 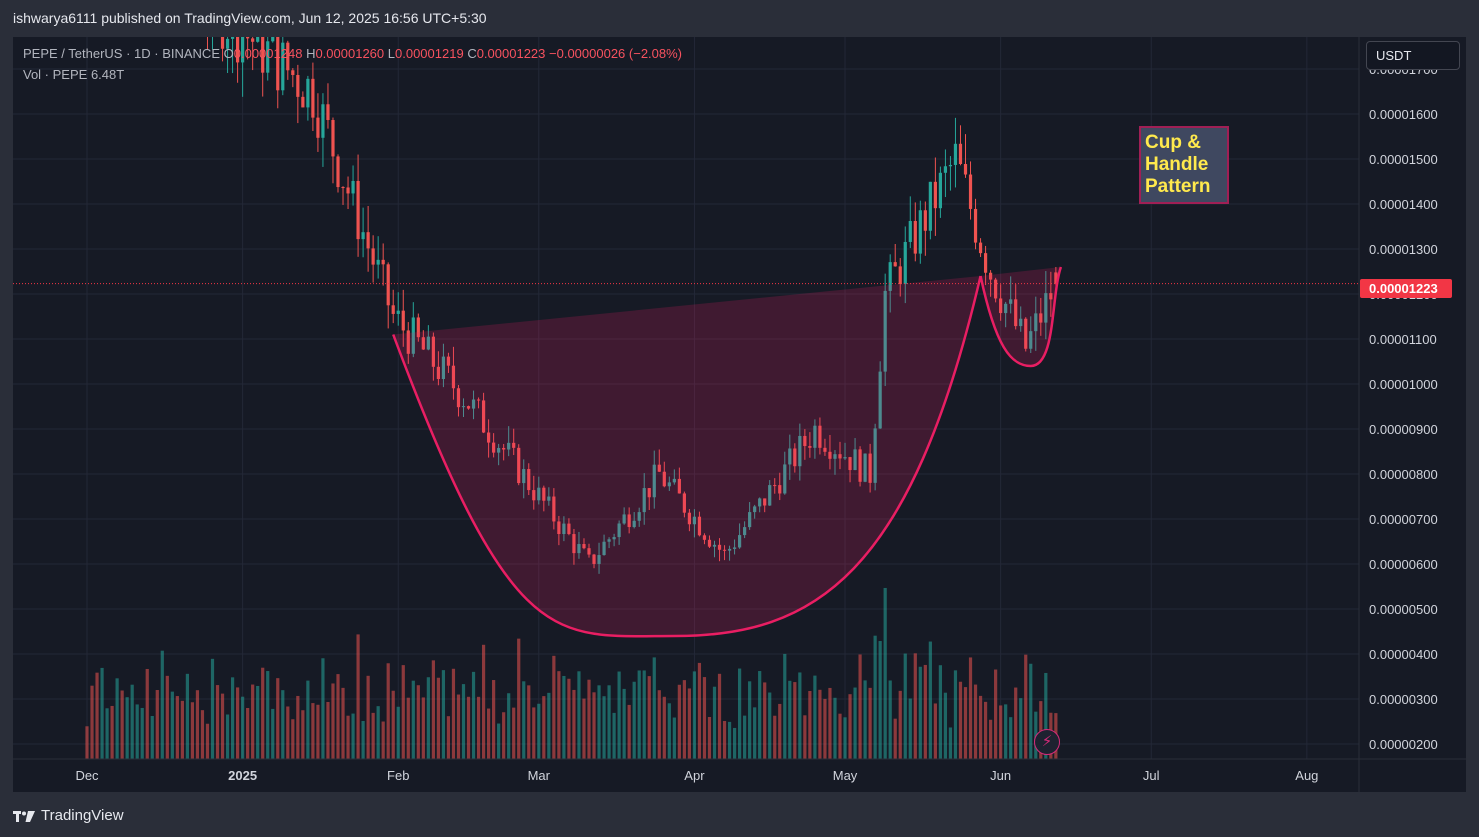 I want to click on symbol-label: PEPE / TetherUS · 1D · BINANCE, so click(x=121, y=53).